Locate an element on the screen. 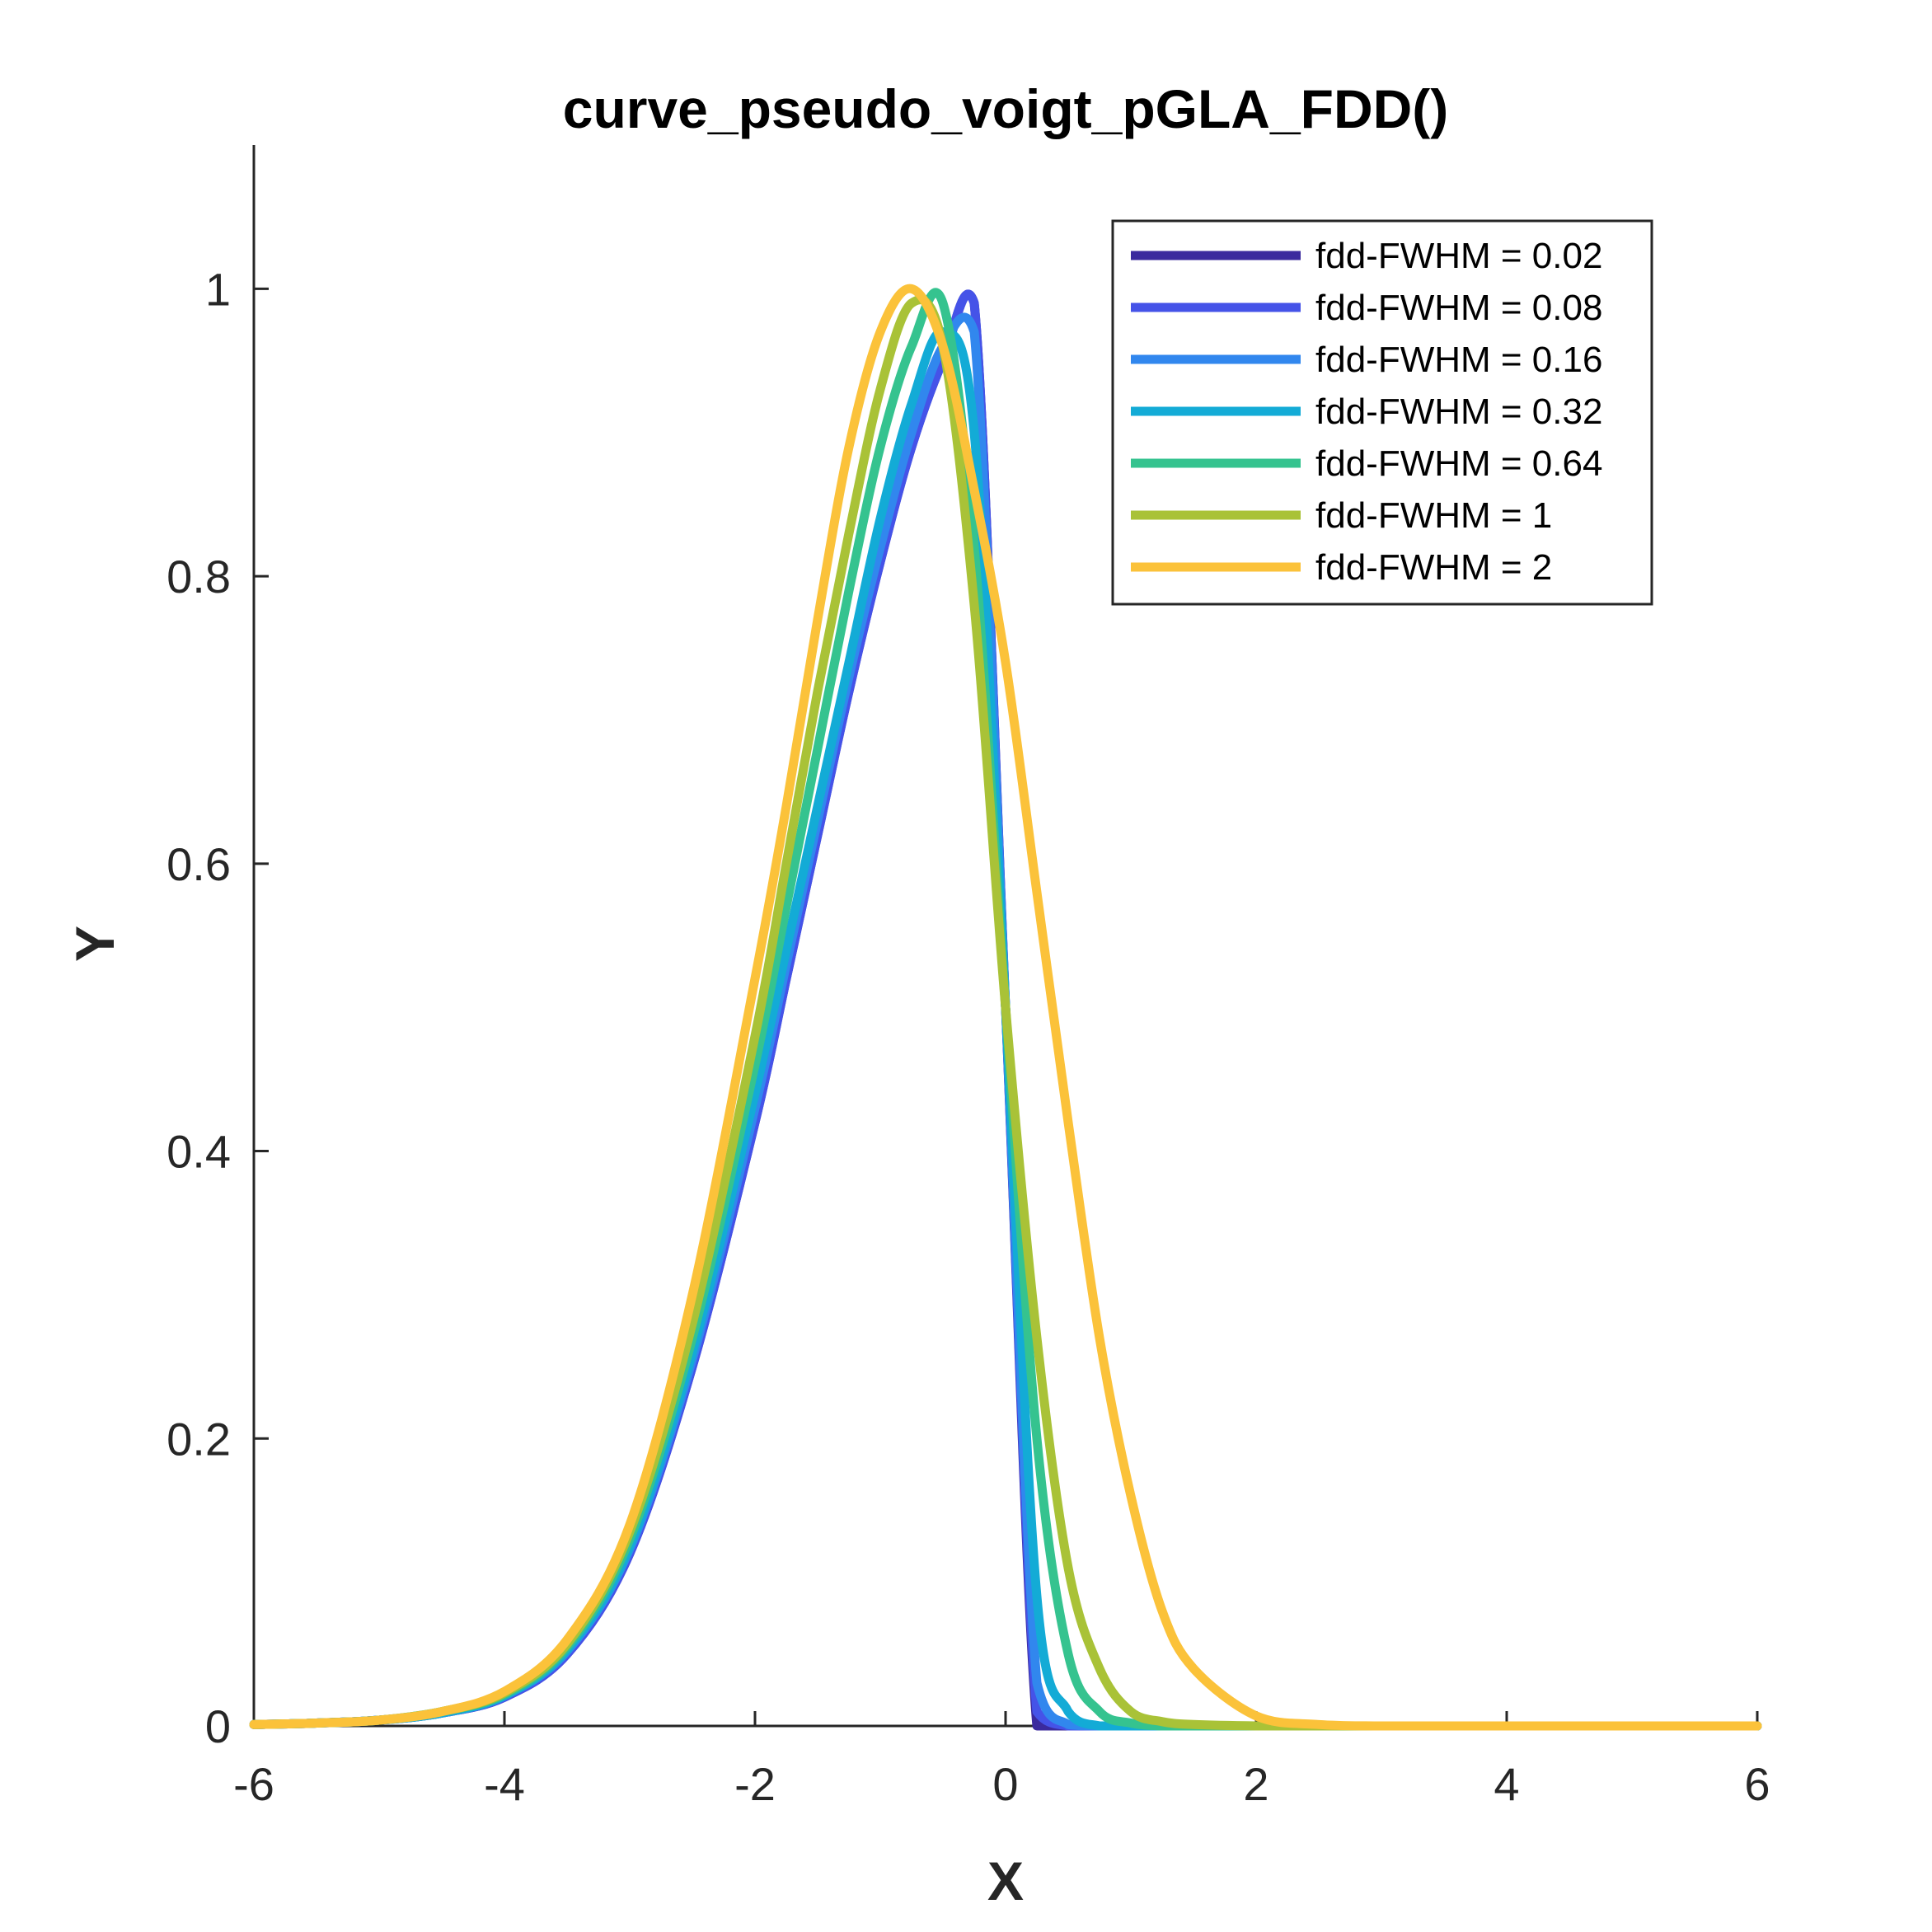  legend-entry-label: fdd-FWHM = 0.16 is located at coordinates (1458, 360).